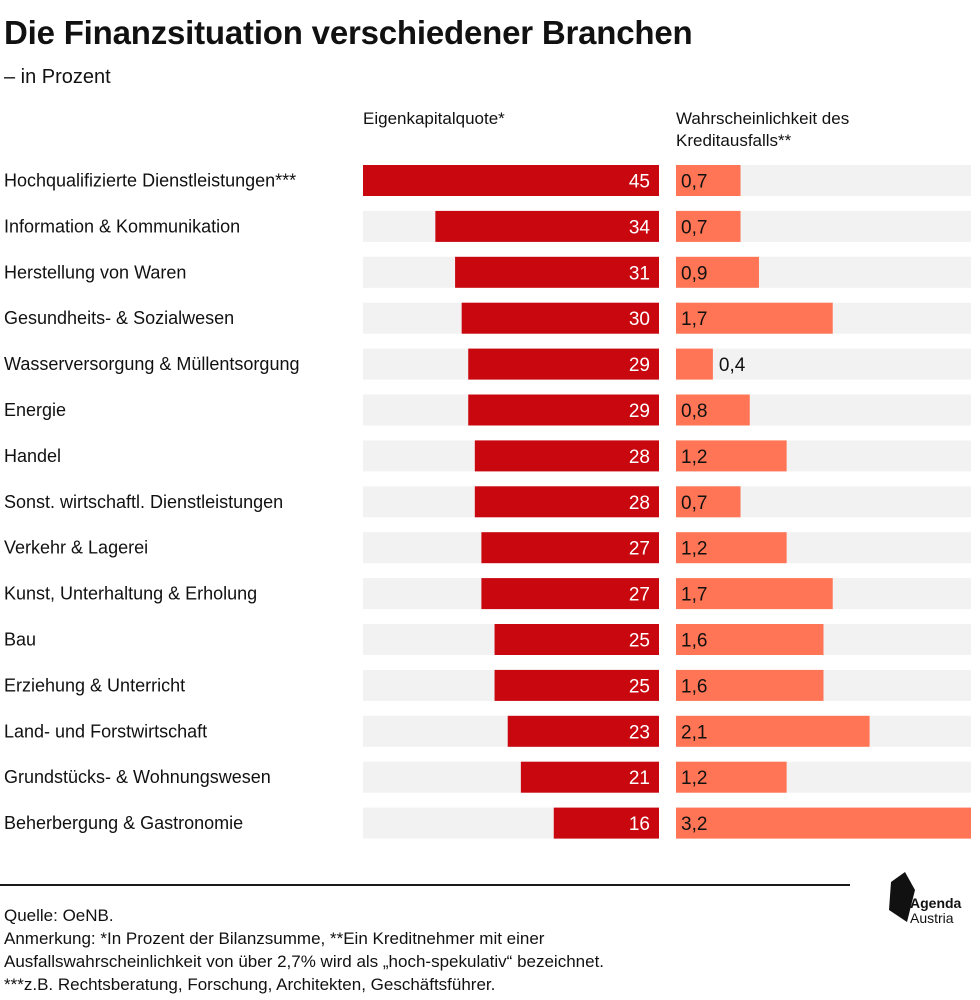 The width and height of the screenshot is (980, 1000). What do you see at coordinates (94, 685) in the screenshot?
I see `category-label: Erziehung & Unterricht` at bounding box center [94, 685].